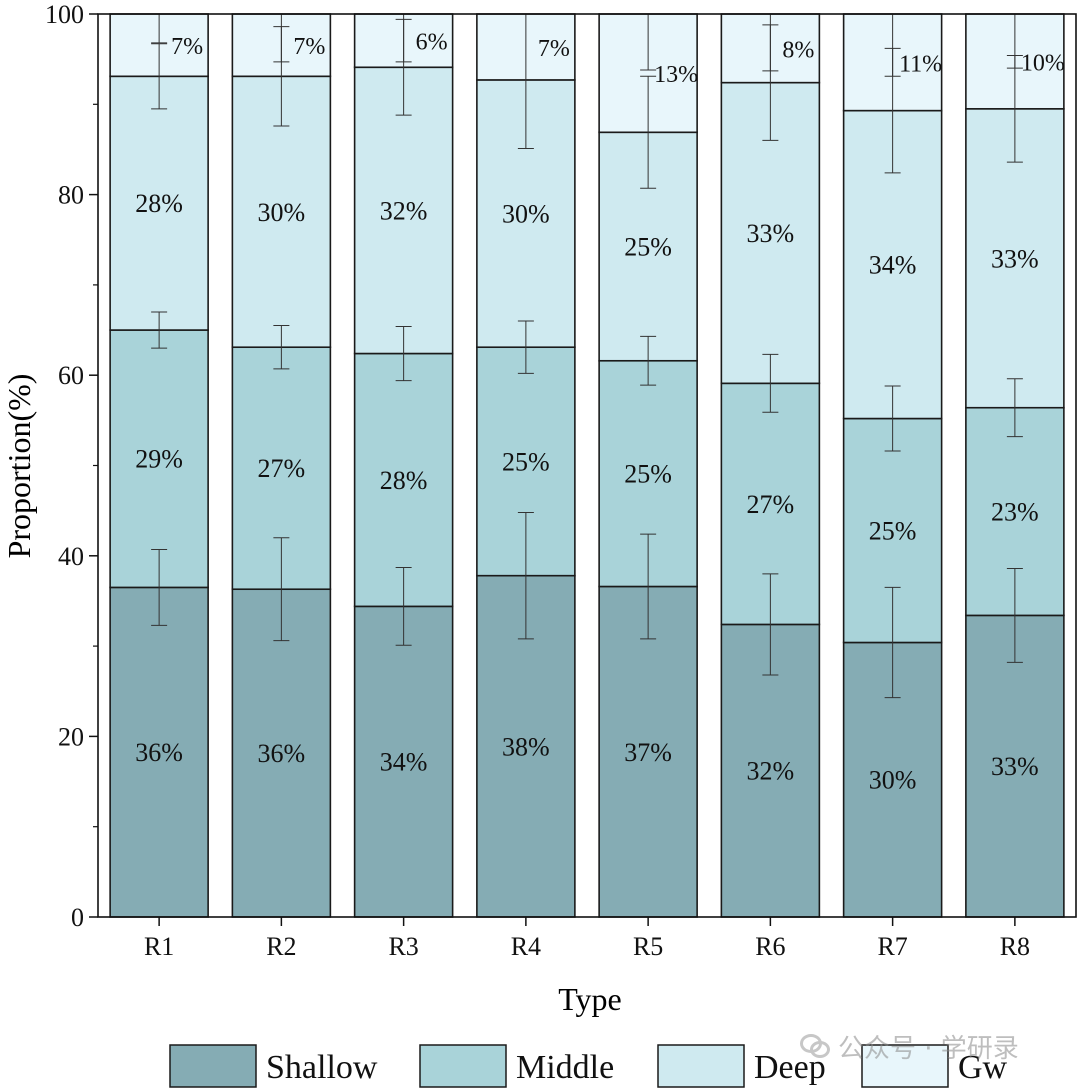  I want to click on value-label-shallow-r2: 36%, so click(282, 753).